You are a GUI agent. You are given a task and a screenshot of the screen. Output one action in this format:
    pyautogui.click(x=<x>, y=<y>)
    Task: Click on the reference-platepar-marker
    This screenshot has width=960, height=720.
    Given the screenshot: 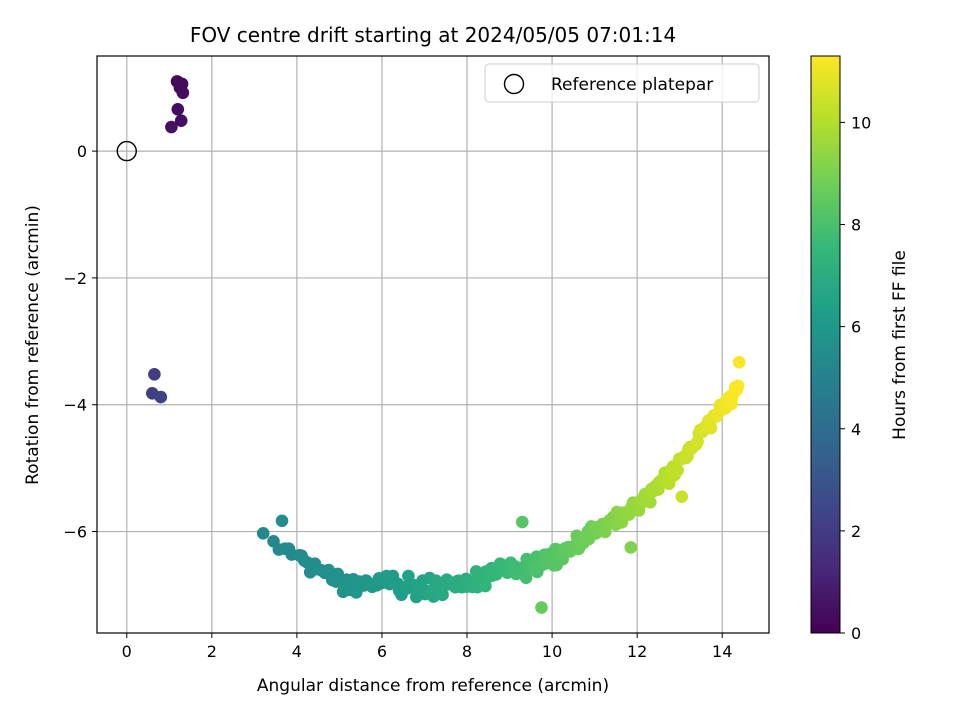 What is the action you would take?
    pyautogui.click(x=126, y=151)
    